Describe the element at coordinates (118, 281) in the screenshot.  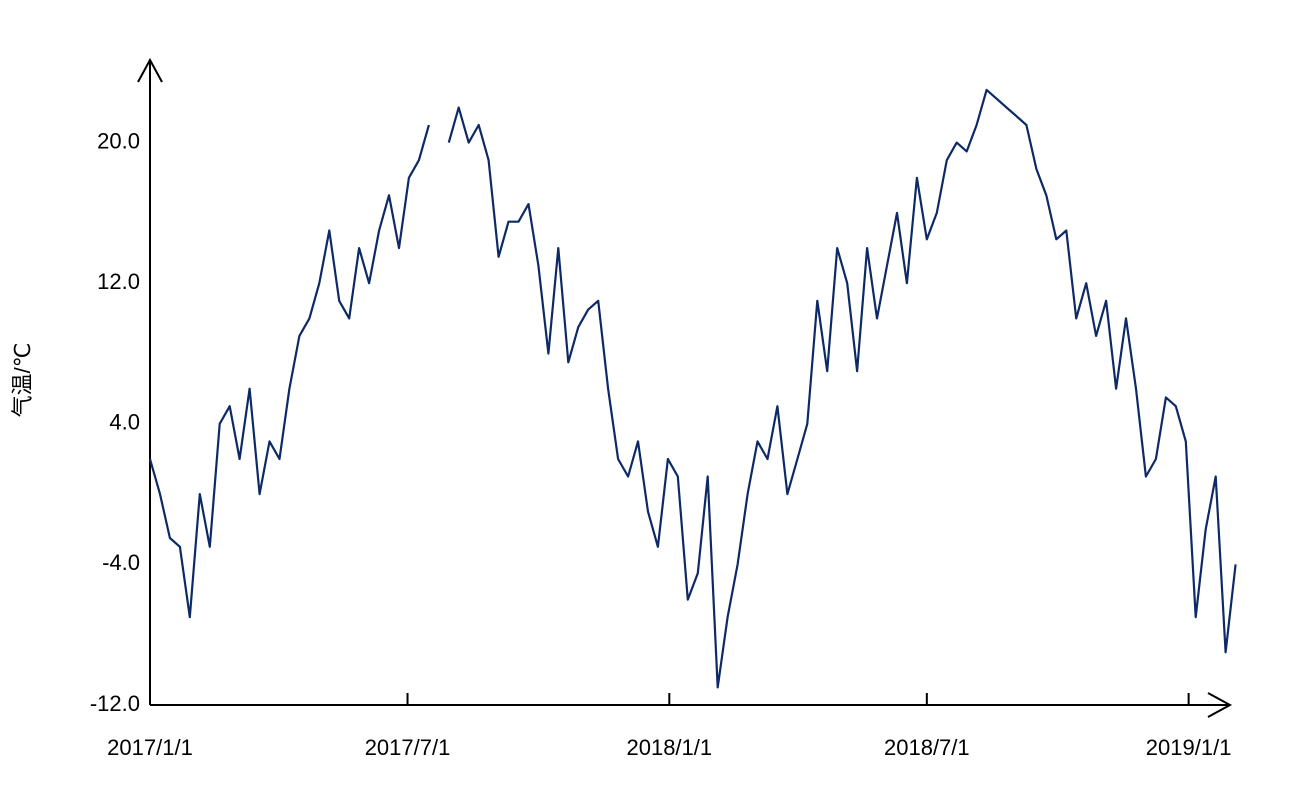
I see `y-tick-label: 12.0` at that location.